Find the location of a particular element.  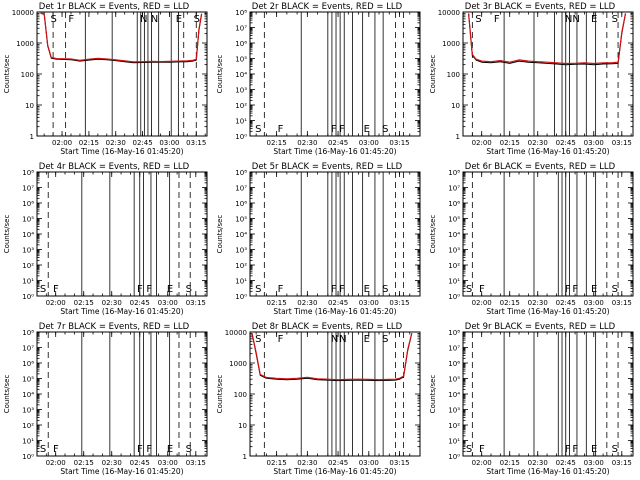

panel-7-ytick-label: 10⁴ is located at coordinates (28, 395).